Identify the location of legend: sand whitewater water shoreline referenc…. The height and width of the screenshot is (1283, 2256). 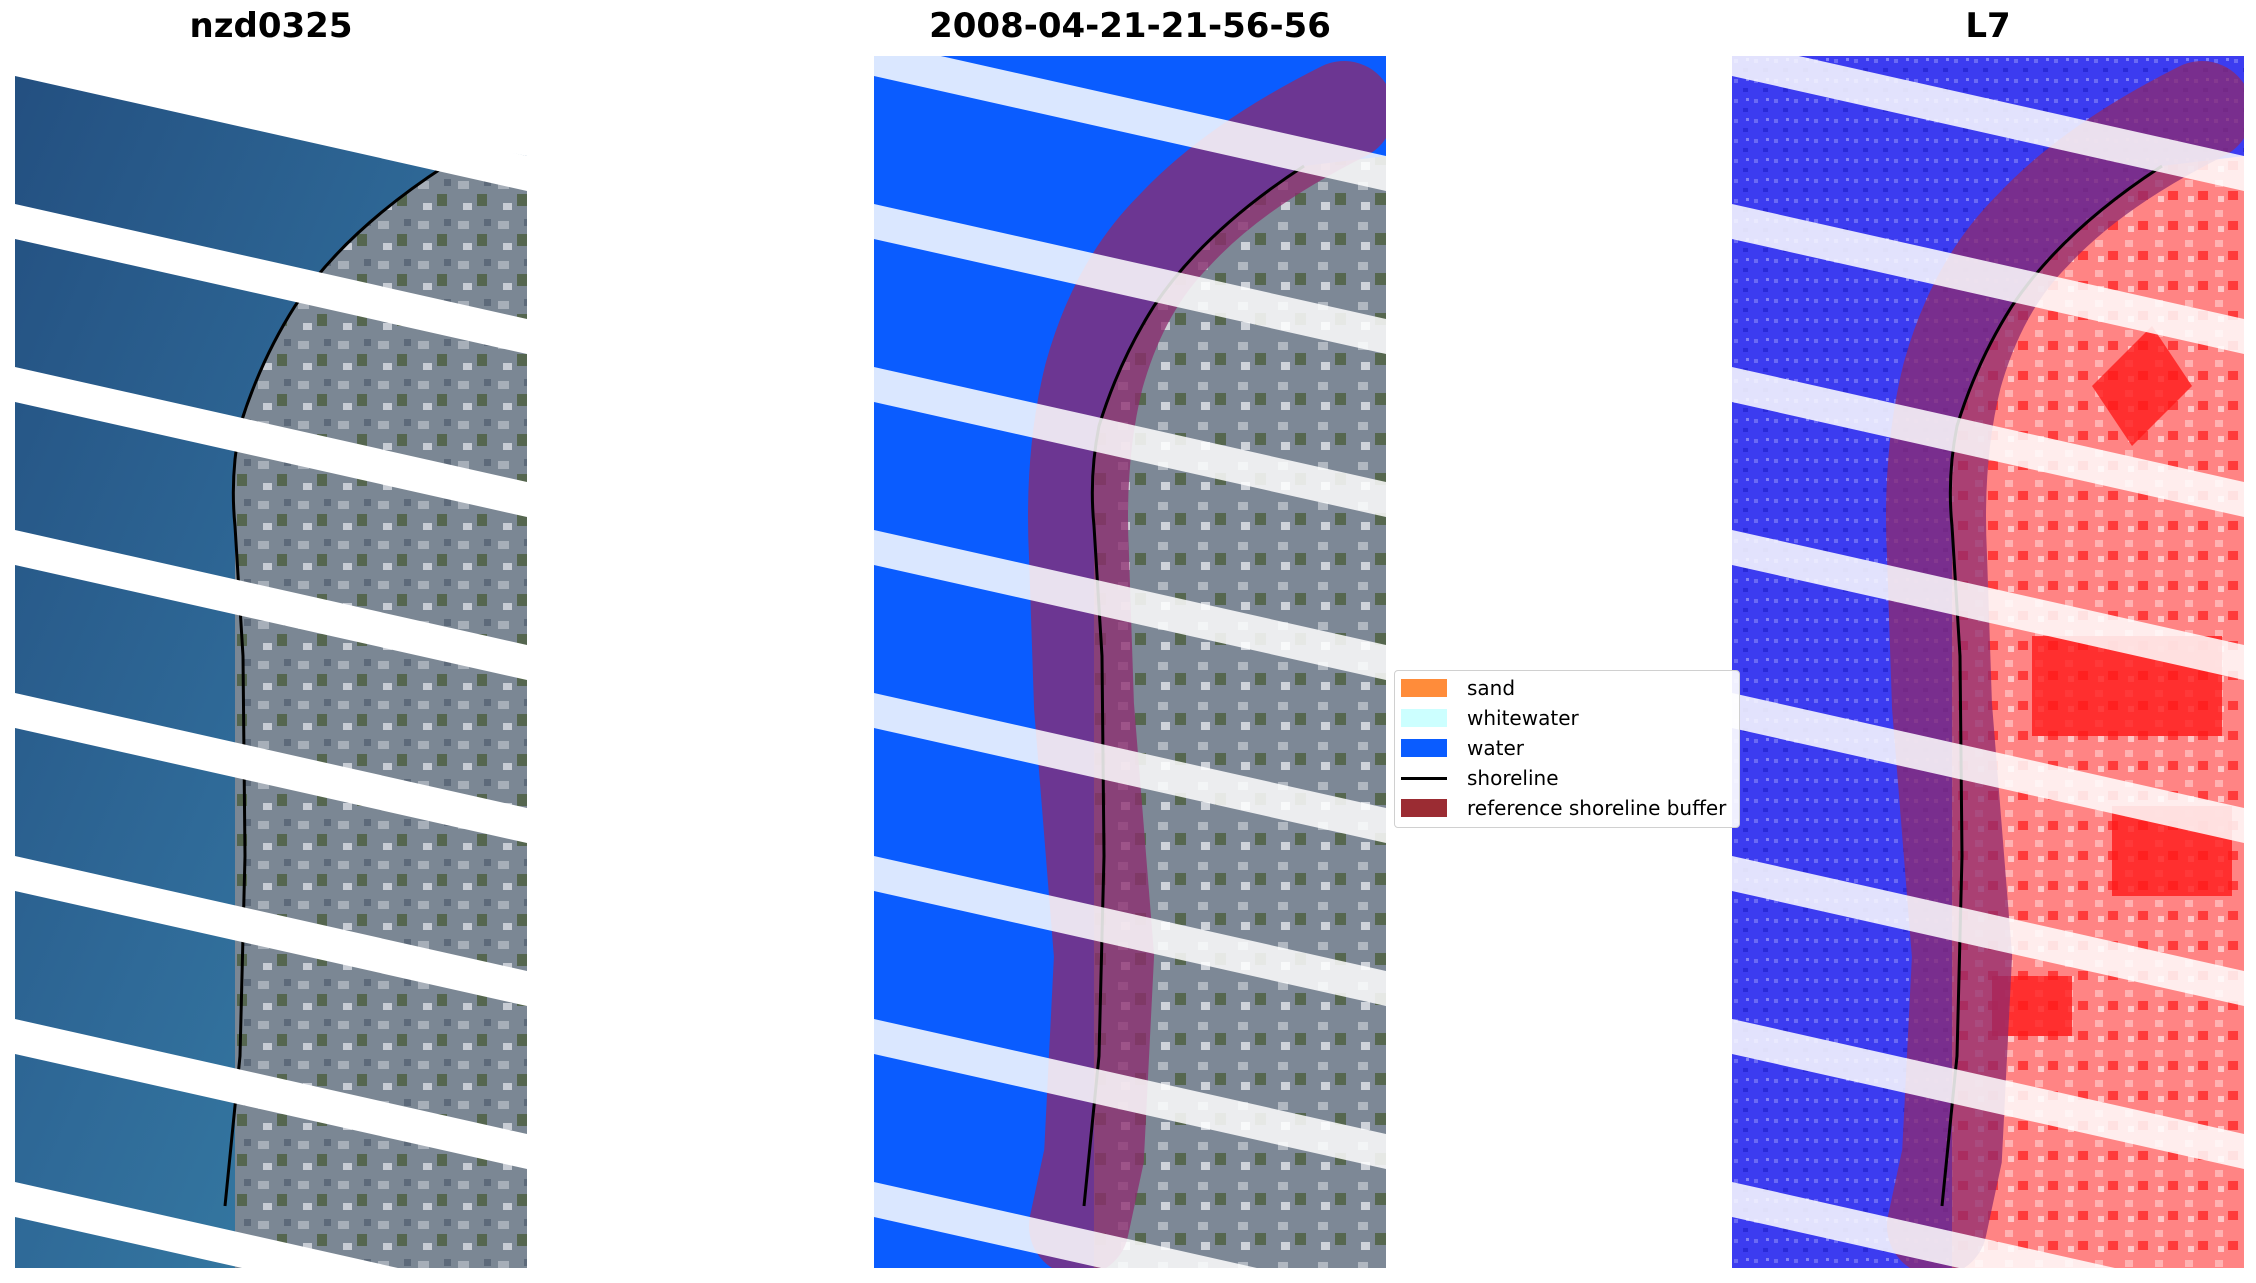
(1567, 749).